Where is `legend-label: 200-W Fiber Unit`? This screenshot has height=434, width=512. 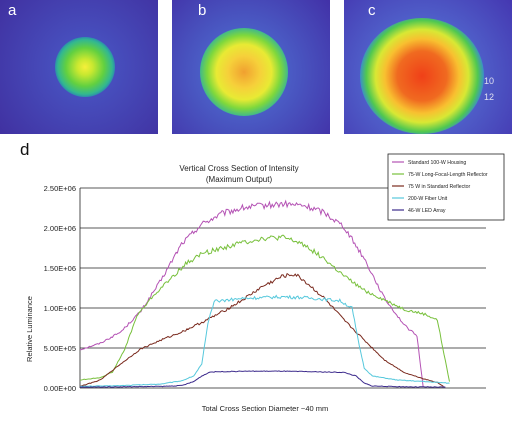
legend-label: 200-W Fiber Unit is located at coordinates (428, 199).